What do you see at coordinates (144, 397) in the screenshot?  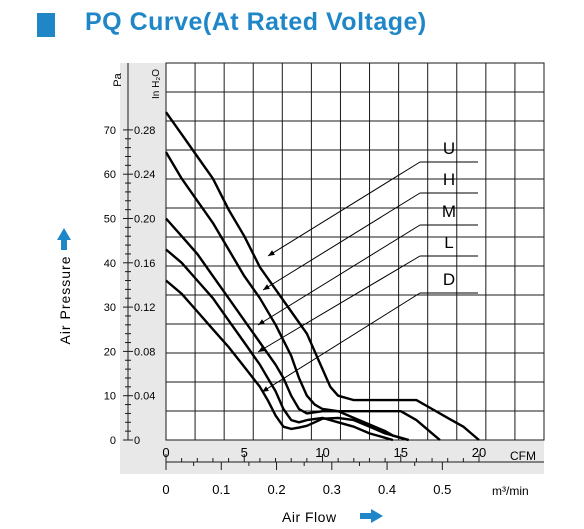 I see `y-tick-label-inh2o: 0.04` at bounding box center [144, 397].